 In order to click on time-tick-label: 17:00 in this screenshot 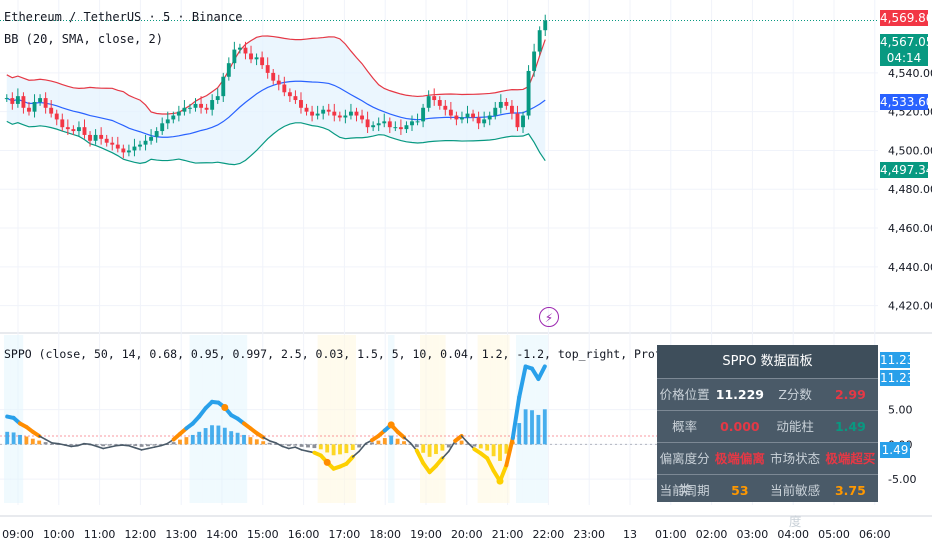, I will do `click(345, 534)`.